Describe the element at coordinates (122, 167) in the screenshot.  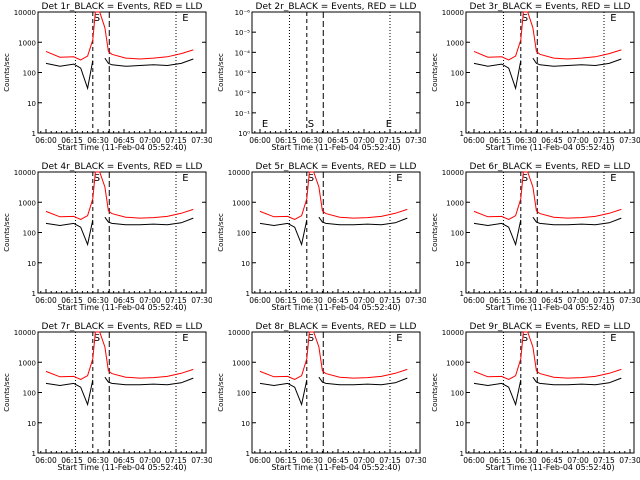
I see `chart-title: Det 4r_BLACK = Events, RED = LLD` at that location.